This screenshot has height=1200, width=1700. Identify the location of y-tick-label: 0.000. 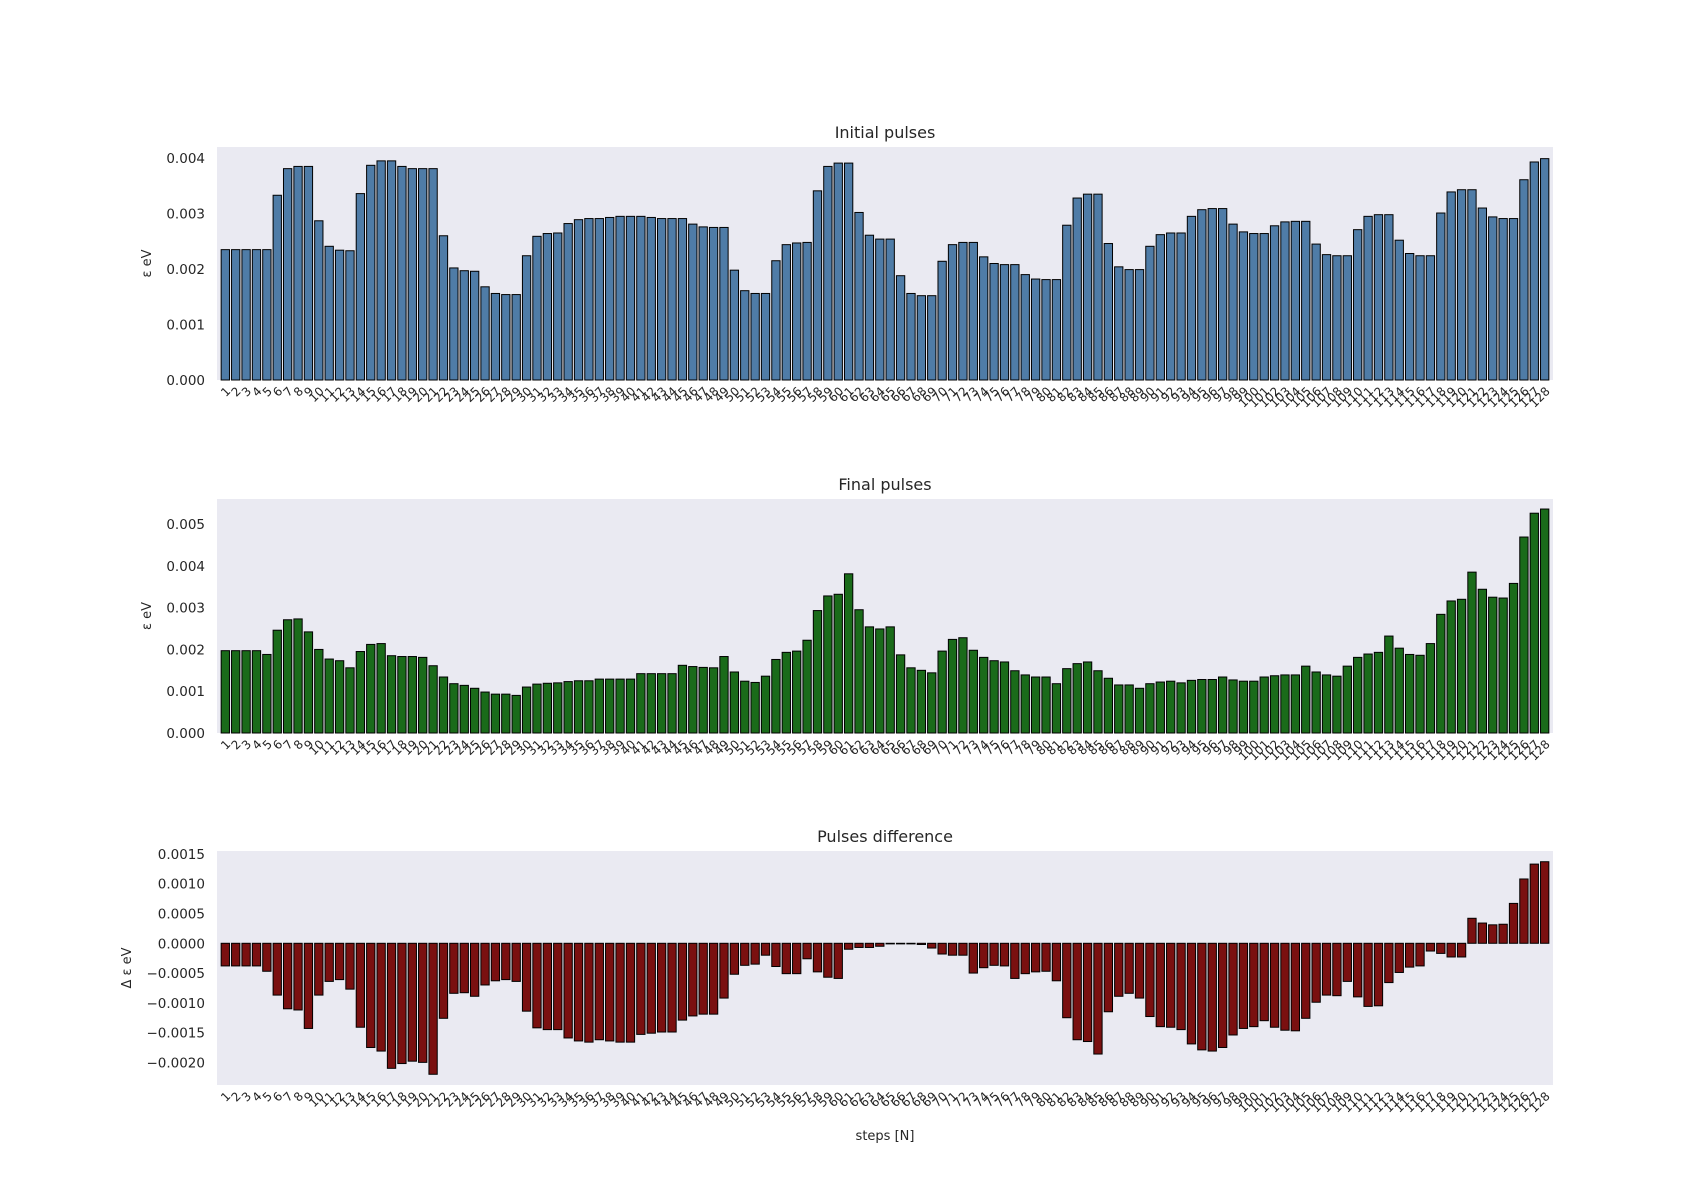
(185, 381).